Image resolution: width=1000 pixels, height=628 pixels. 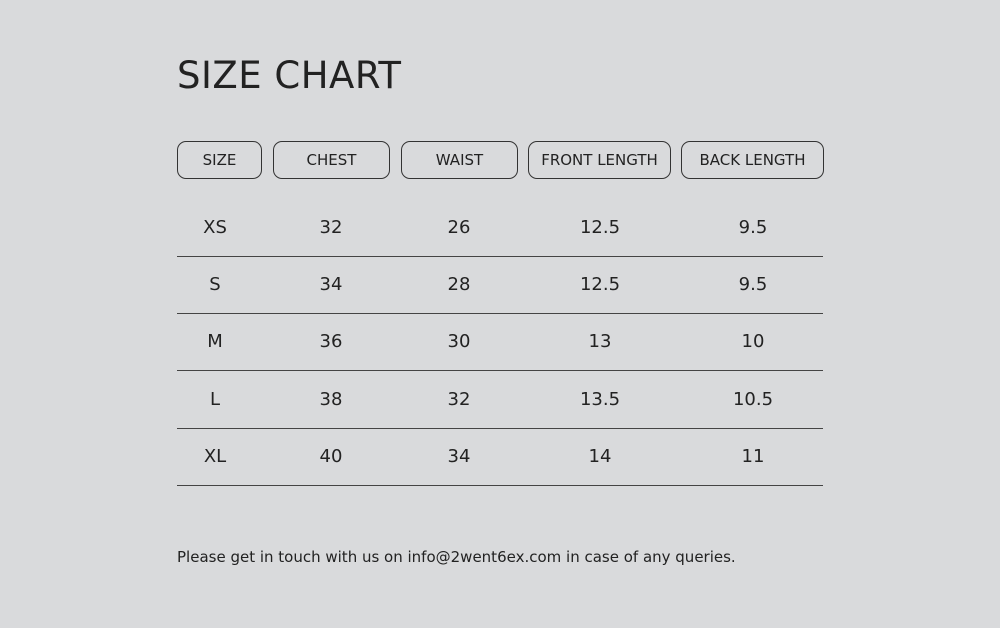 What do you see at coordinates (459, 227) in the screenshot?
I see `cell-waist: 26` at bounding box center [459, 227].